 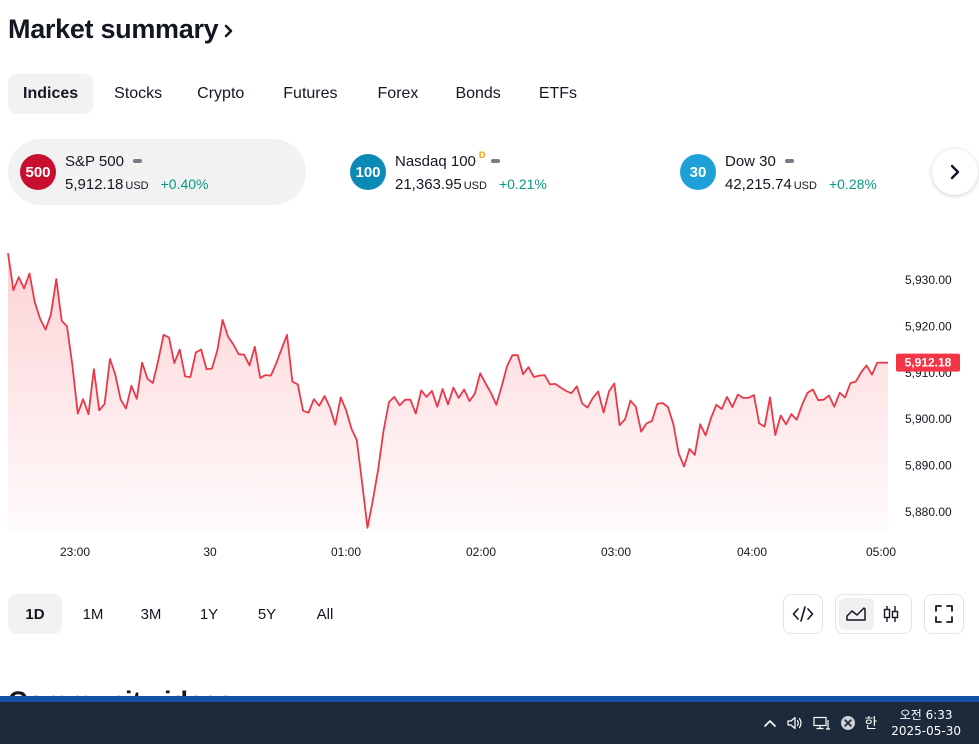 What do you see at coordinates (38, 172) in the screenshot?
I see `sp500-badge: 500` at bounding box center [38, 172].